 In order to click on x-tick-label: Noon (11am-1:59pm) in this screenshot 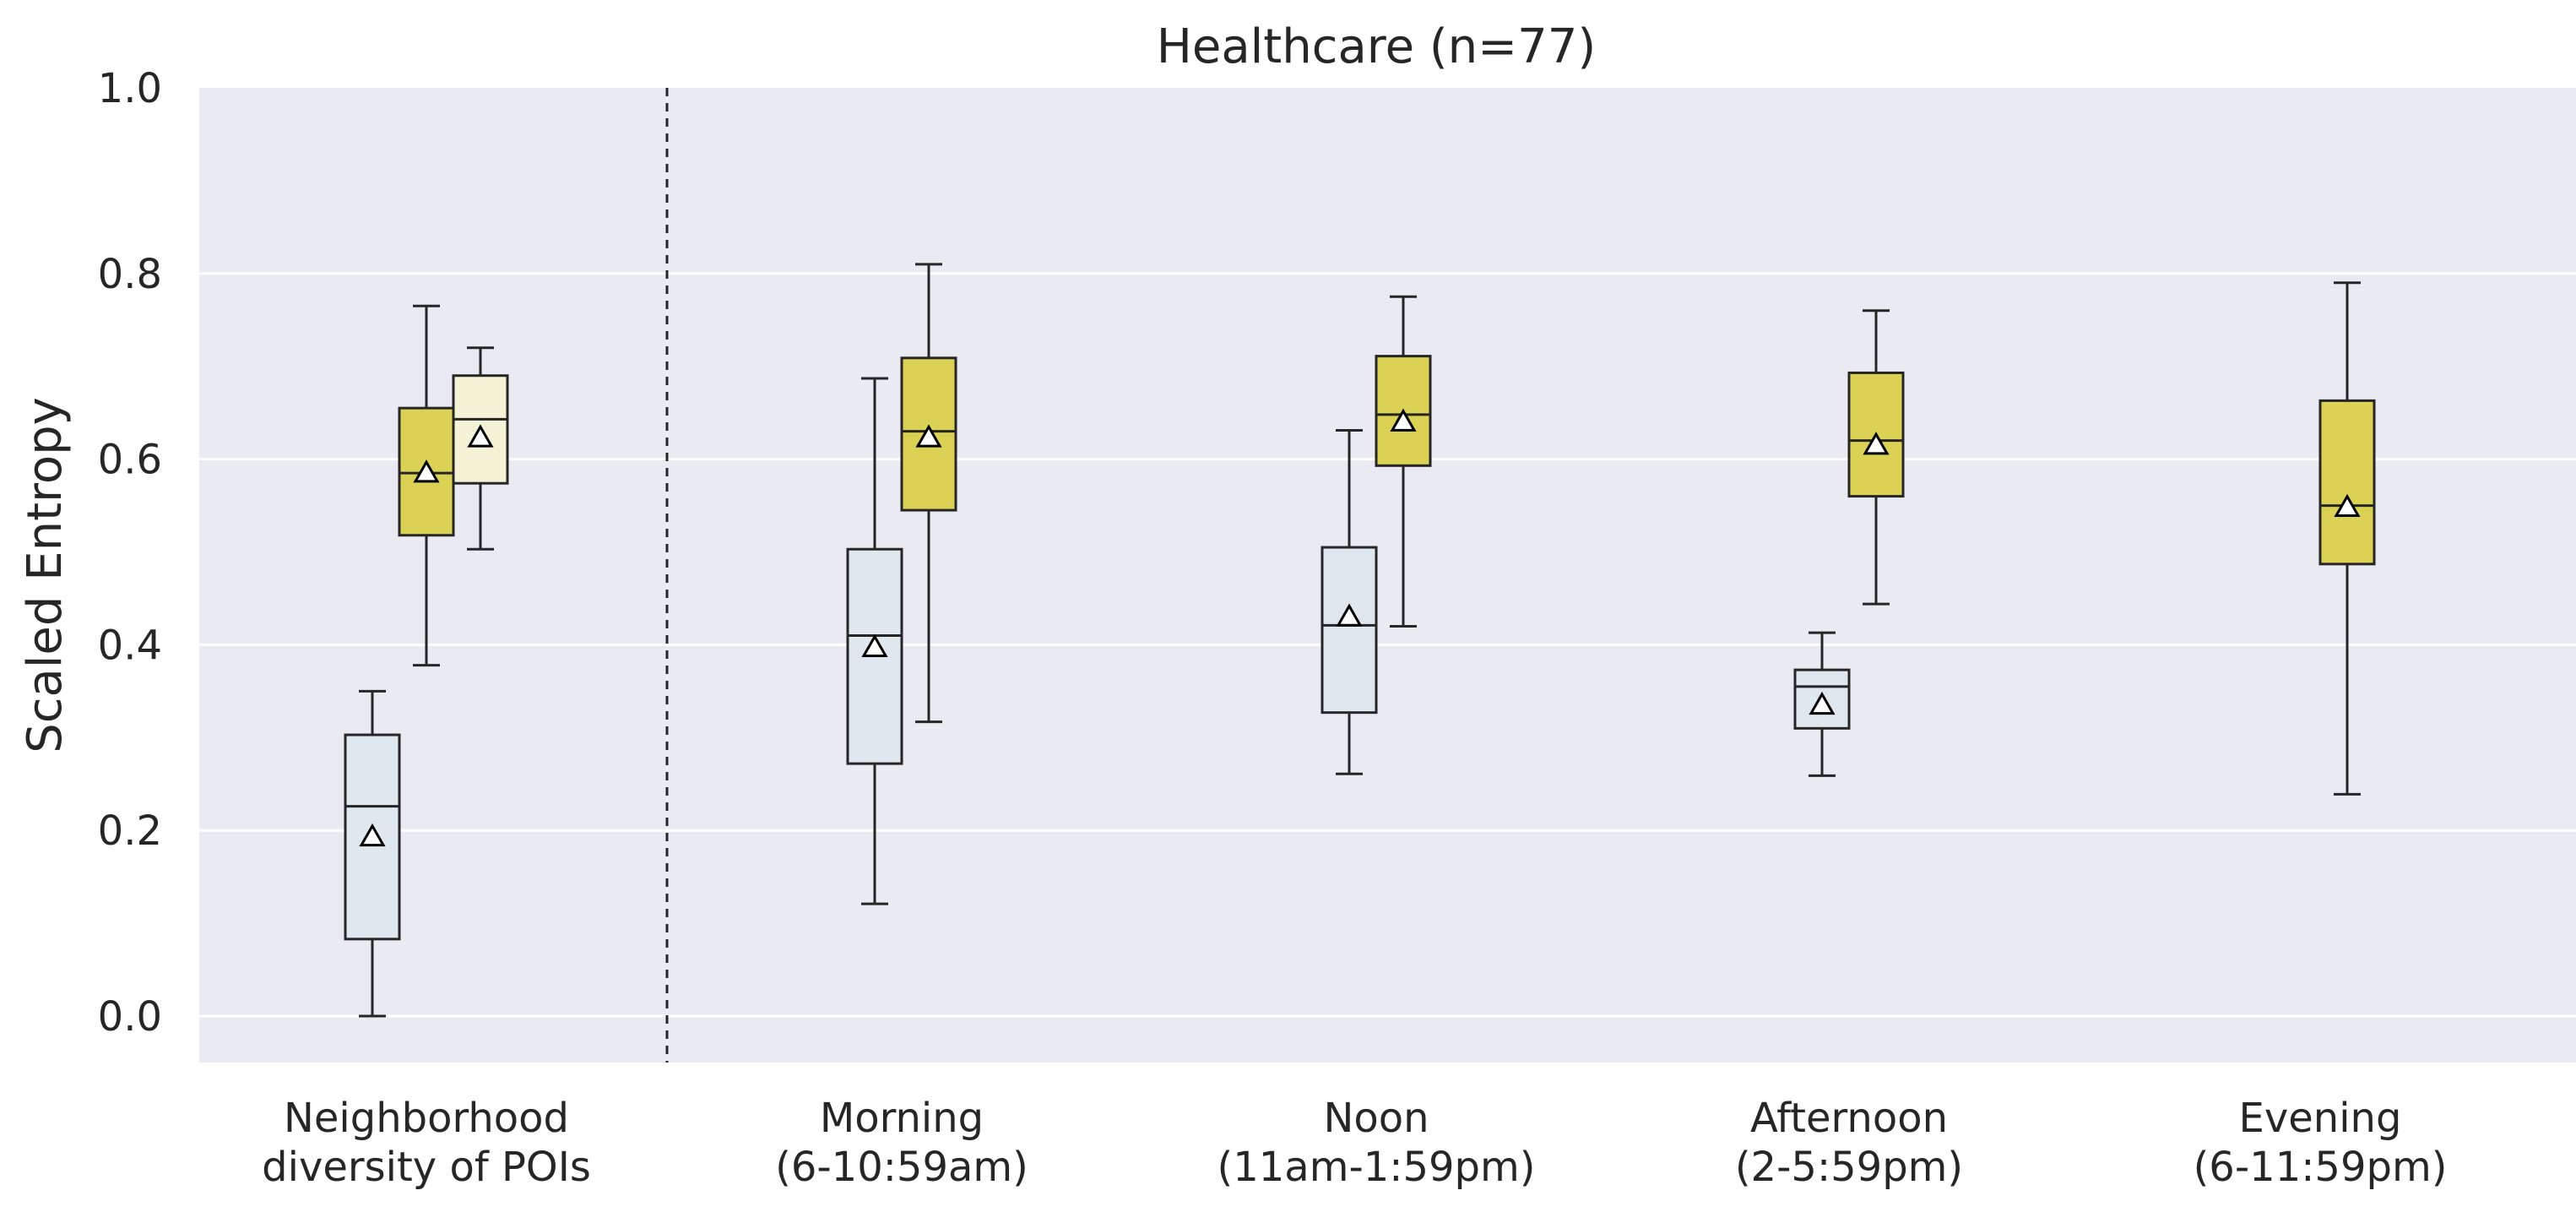, I will do `click(1376, 1143)`.